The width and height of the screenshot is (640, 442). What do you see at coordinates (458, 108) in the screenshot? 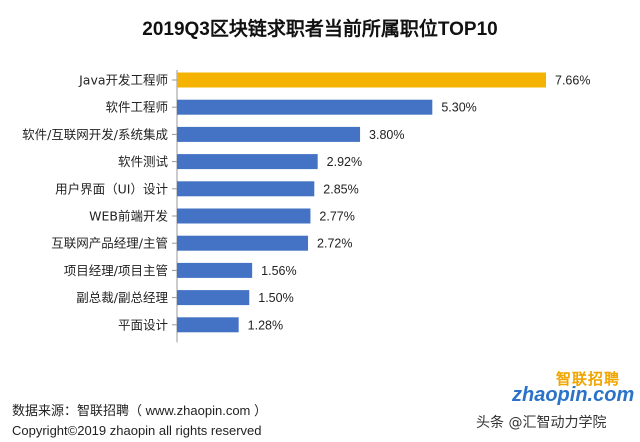
I see `value-label: 5.30%` at bounding box center [458, 108].